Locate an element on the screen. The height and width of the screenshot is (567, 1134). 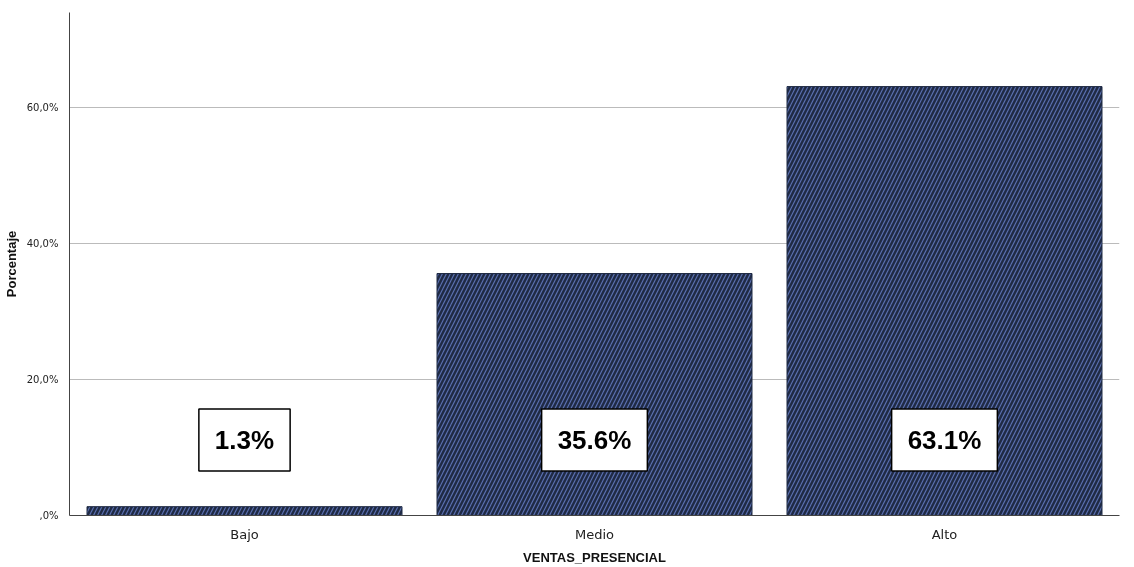
data-label: 63.1% is located at coordinates (944, 440).